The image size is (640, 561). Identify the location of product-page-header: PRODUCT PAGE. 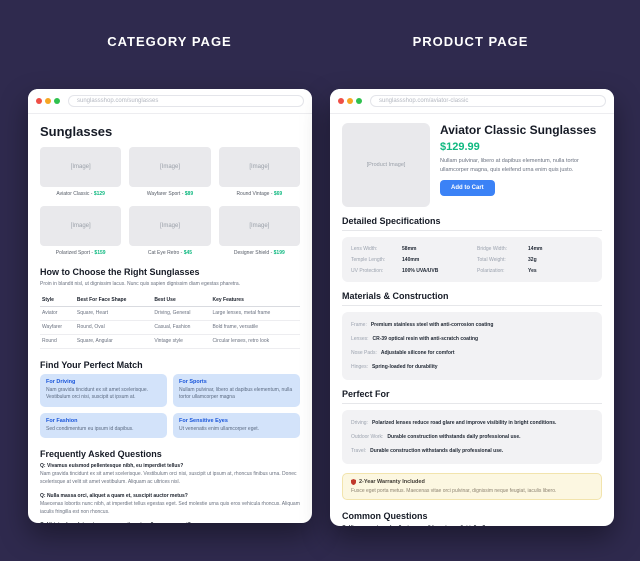
(470, 41).